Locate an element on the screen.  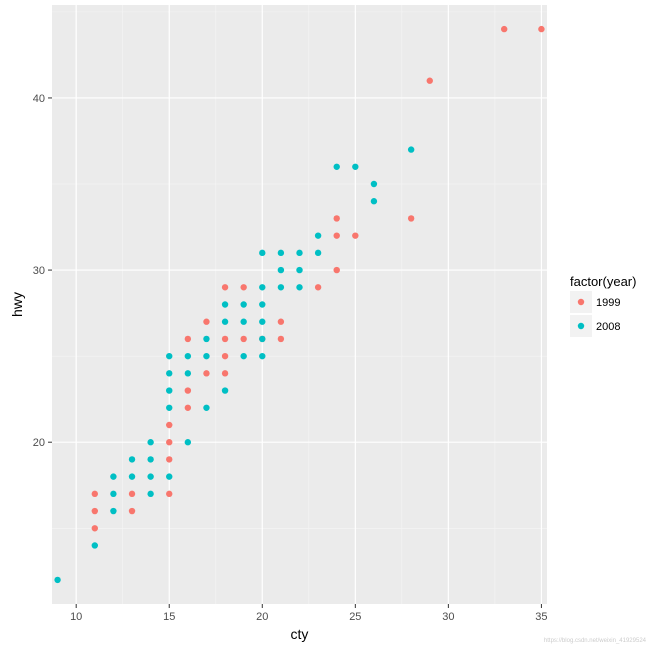
y-axis: 20 30 40 is located at coordinates (42, 271).